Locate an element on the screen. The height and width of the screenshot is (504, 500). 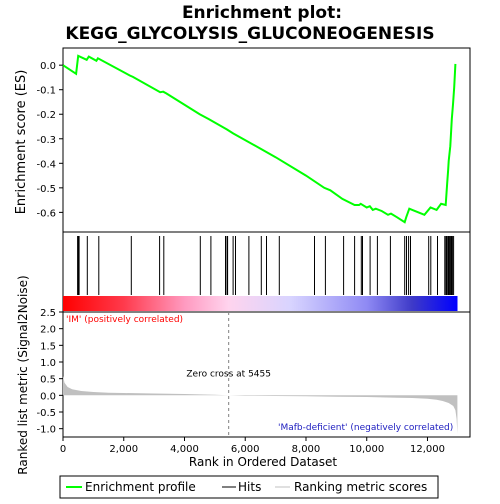
x-tick-label: 8,000 is located at coordinates (306, 449).